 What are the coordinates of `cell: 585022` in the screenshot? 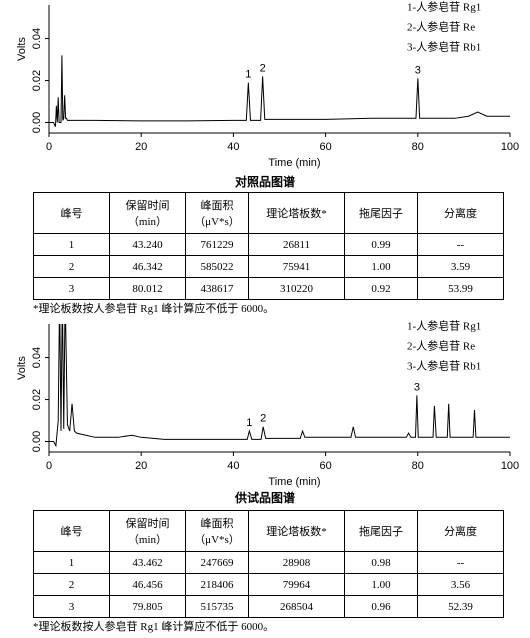 It's located at (217, 266).